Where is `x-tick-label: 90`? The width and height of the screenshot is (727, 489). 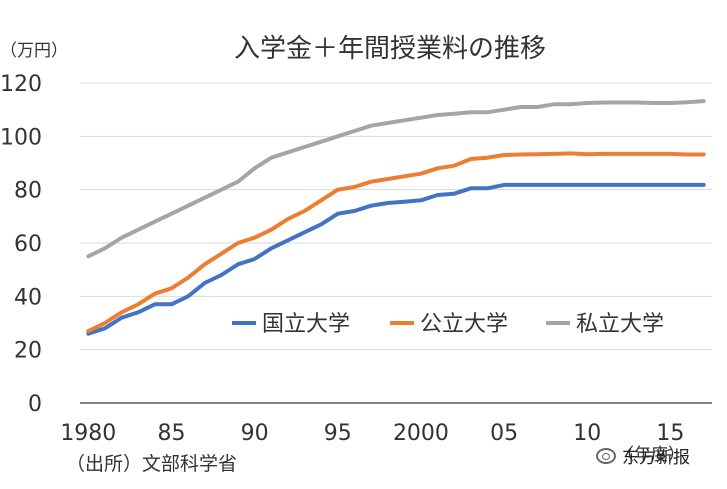
x-tick-label: 90 is located at coordinates (255, 433).